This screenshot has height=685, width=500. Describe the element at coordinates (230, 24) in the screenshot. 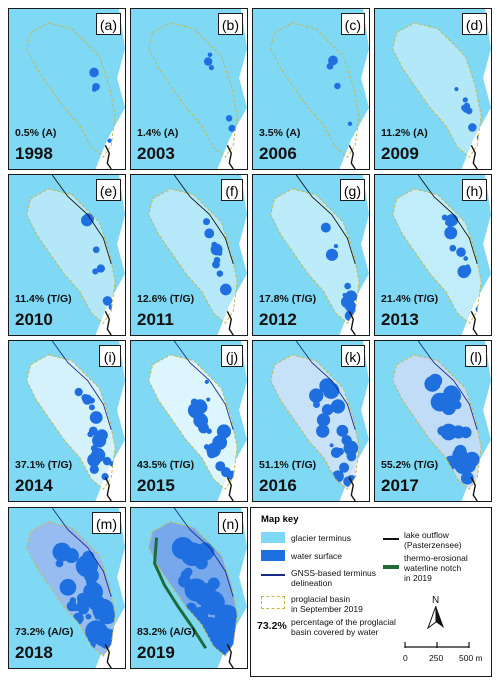

I see `panel-label: (b)` at that location.